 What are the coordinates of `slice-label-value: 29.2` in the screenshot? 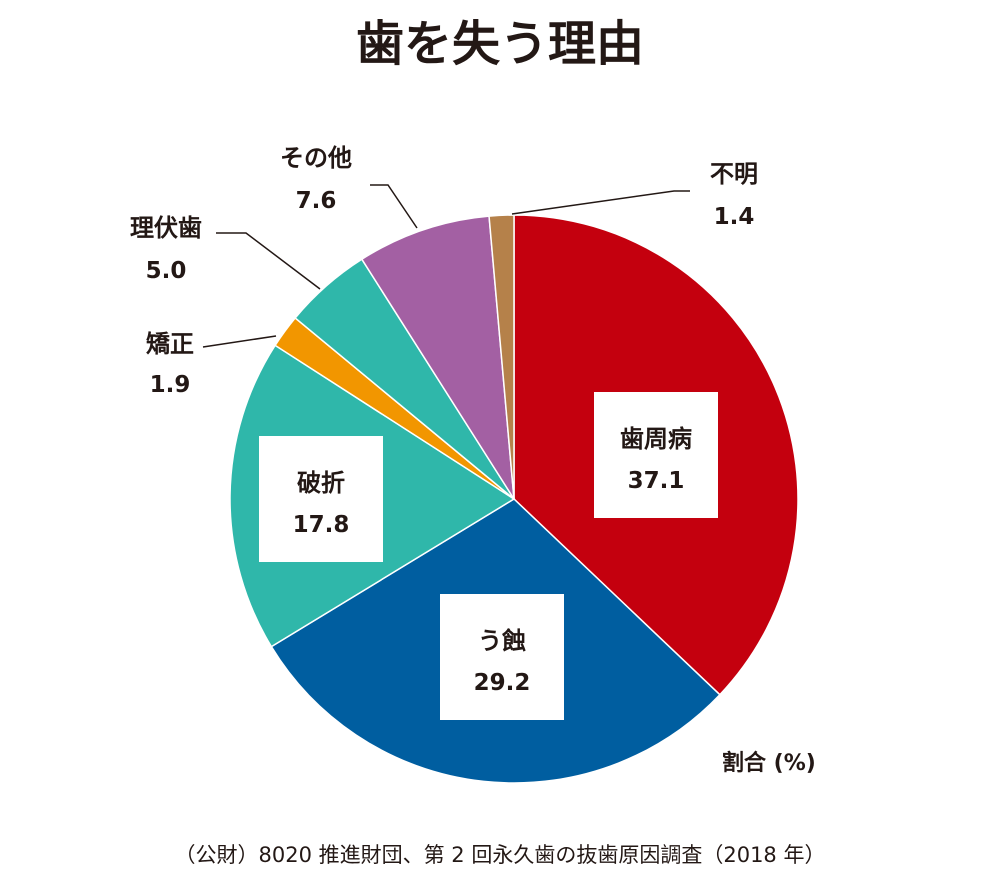 It's located at (502, 683).